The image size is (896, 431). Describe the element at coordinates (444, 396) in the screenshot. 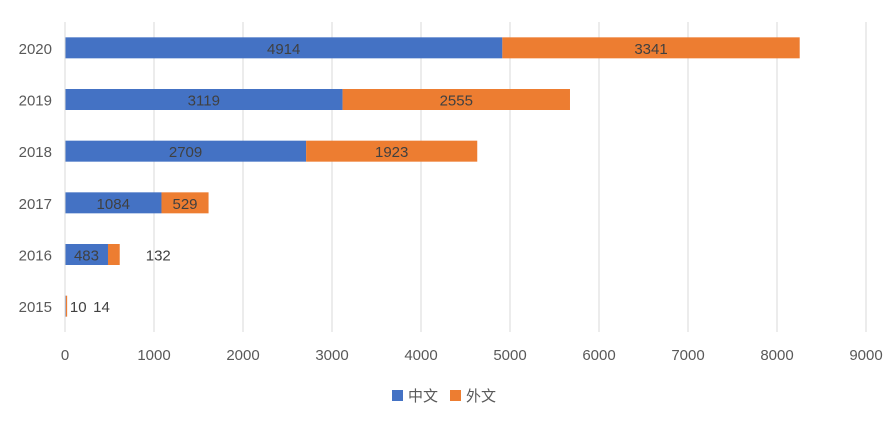

I see `legend: 中文 外文` at that location.